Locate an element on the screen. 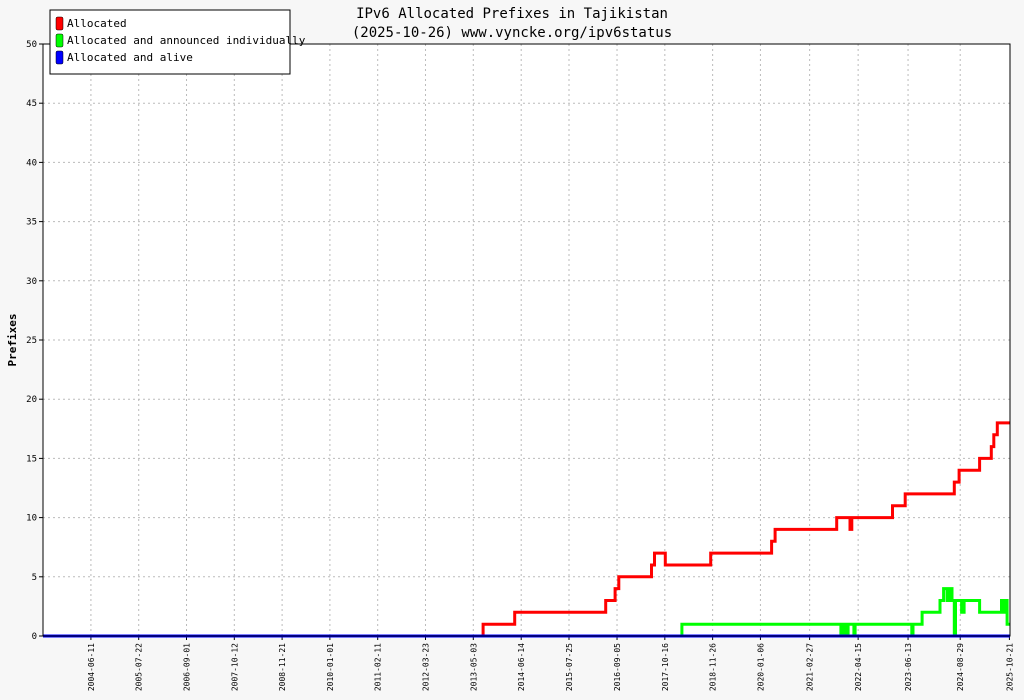 The width and height of the screenshot is (1024, 700). x-tick-label: 2016-09-05 is located at coordinates (617, 667).